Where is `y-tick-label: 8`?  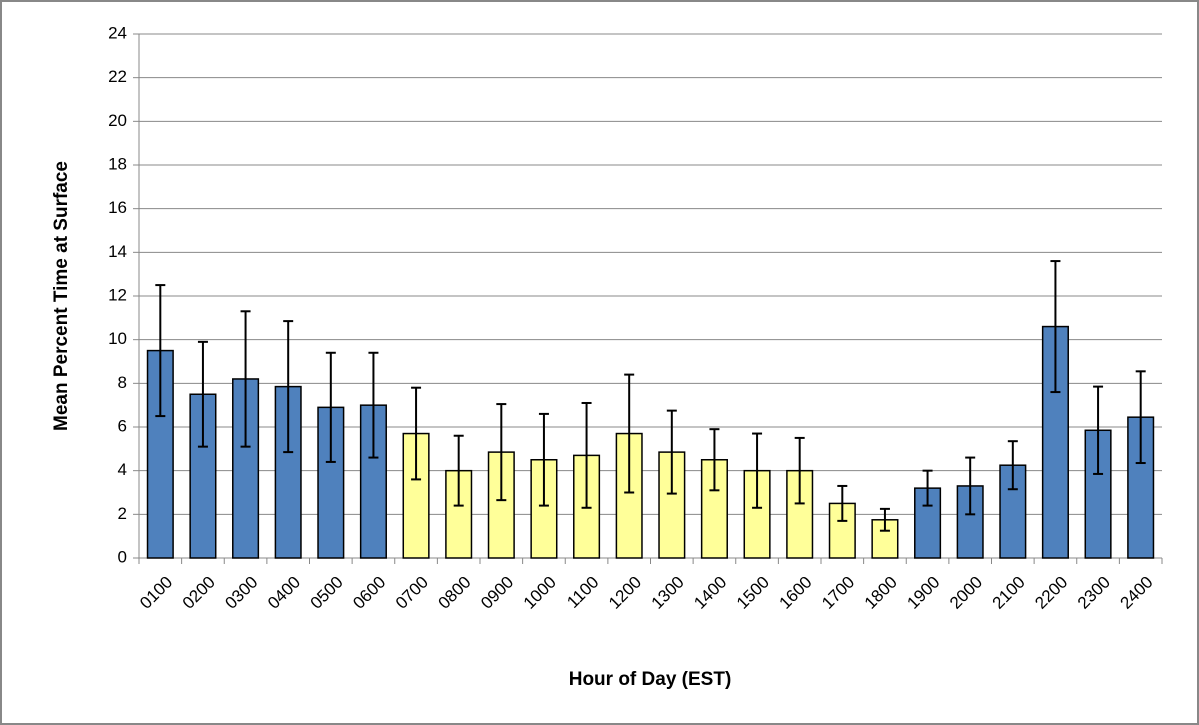 y-tick-label: 8 is located at coordinates (122, 382).